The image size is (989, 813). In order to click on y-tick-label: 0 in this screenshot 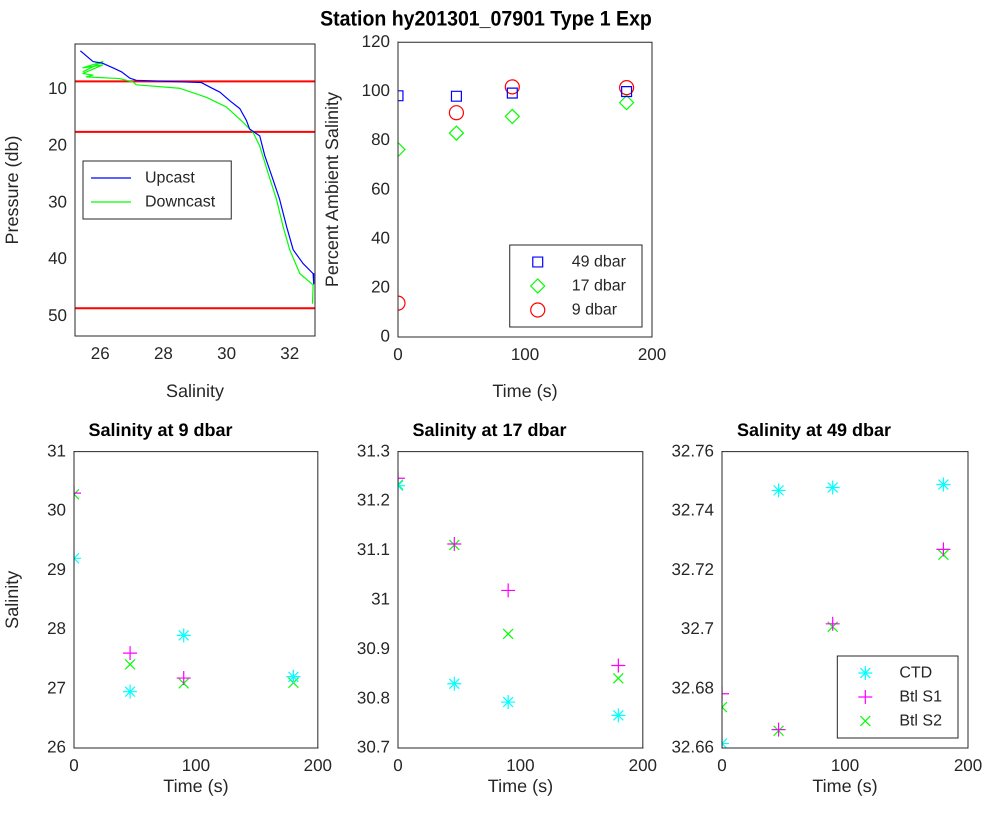, I will do `click(385, 336)`.